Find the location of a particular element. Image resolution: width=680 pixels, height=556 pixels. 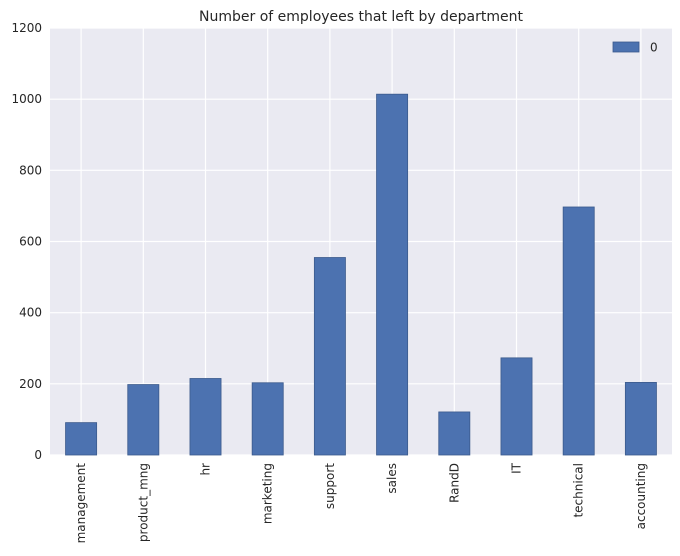

bar-support is located at coordinates (329, 356).